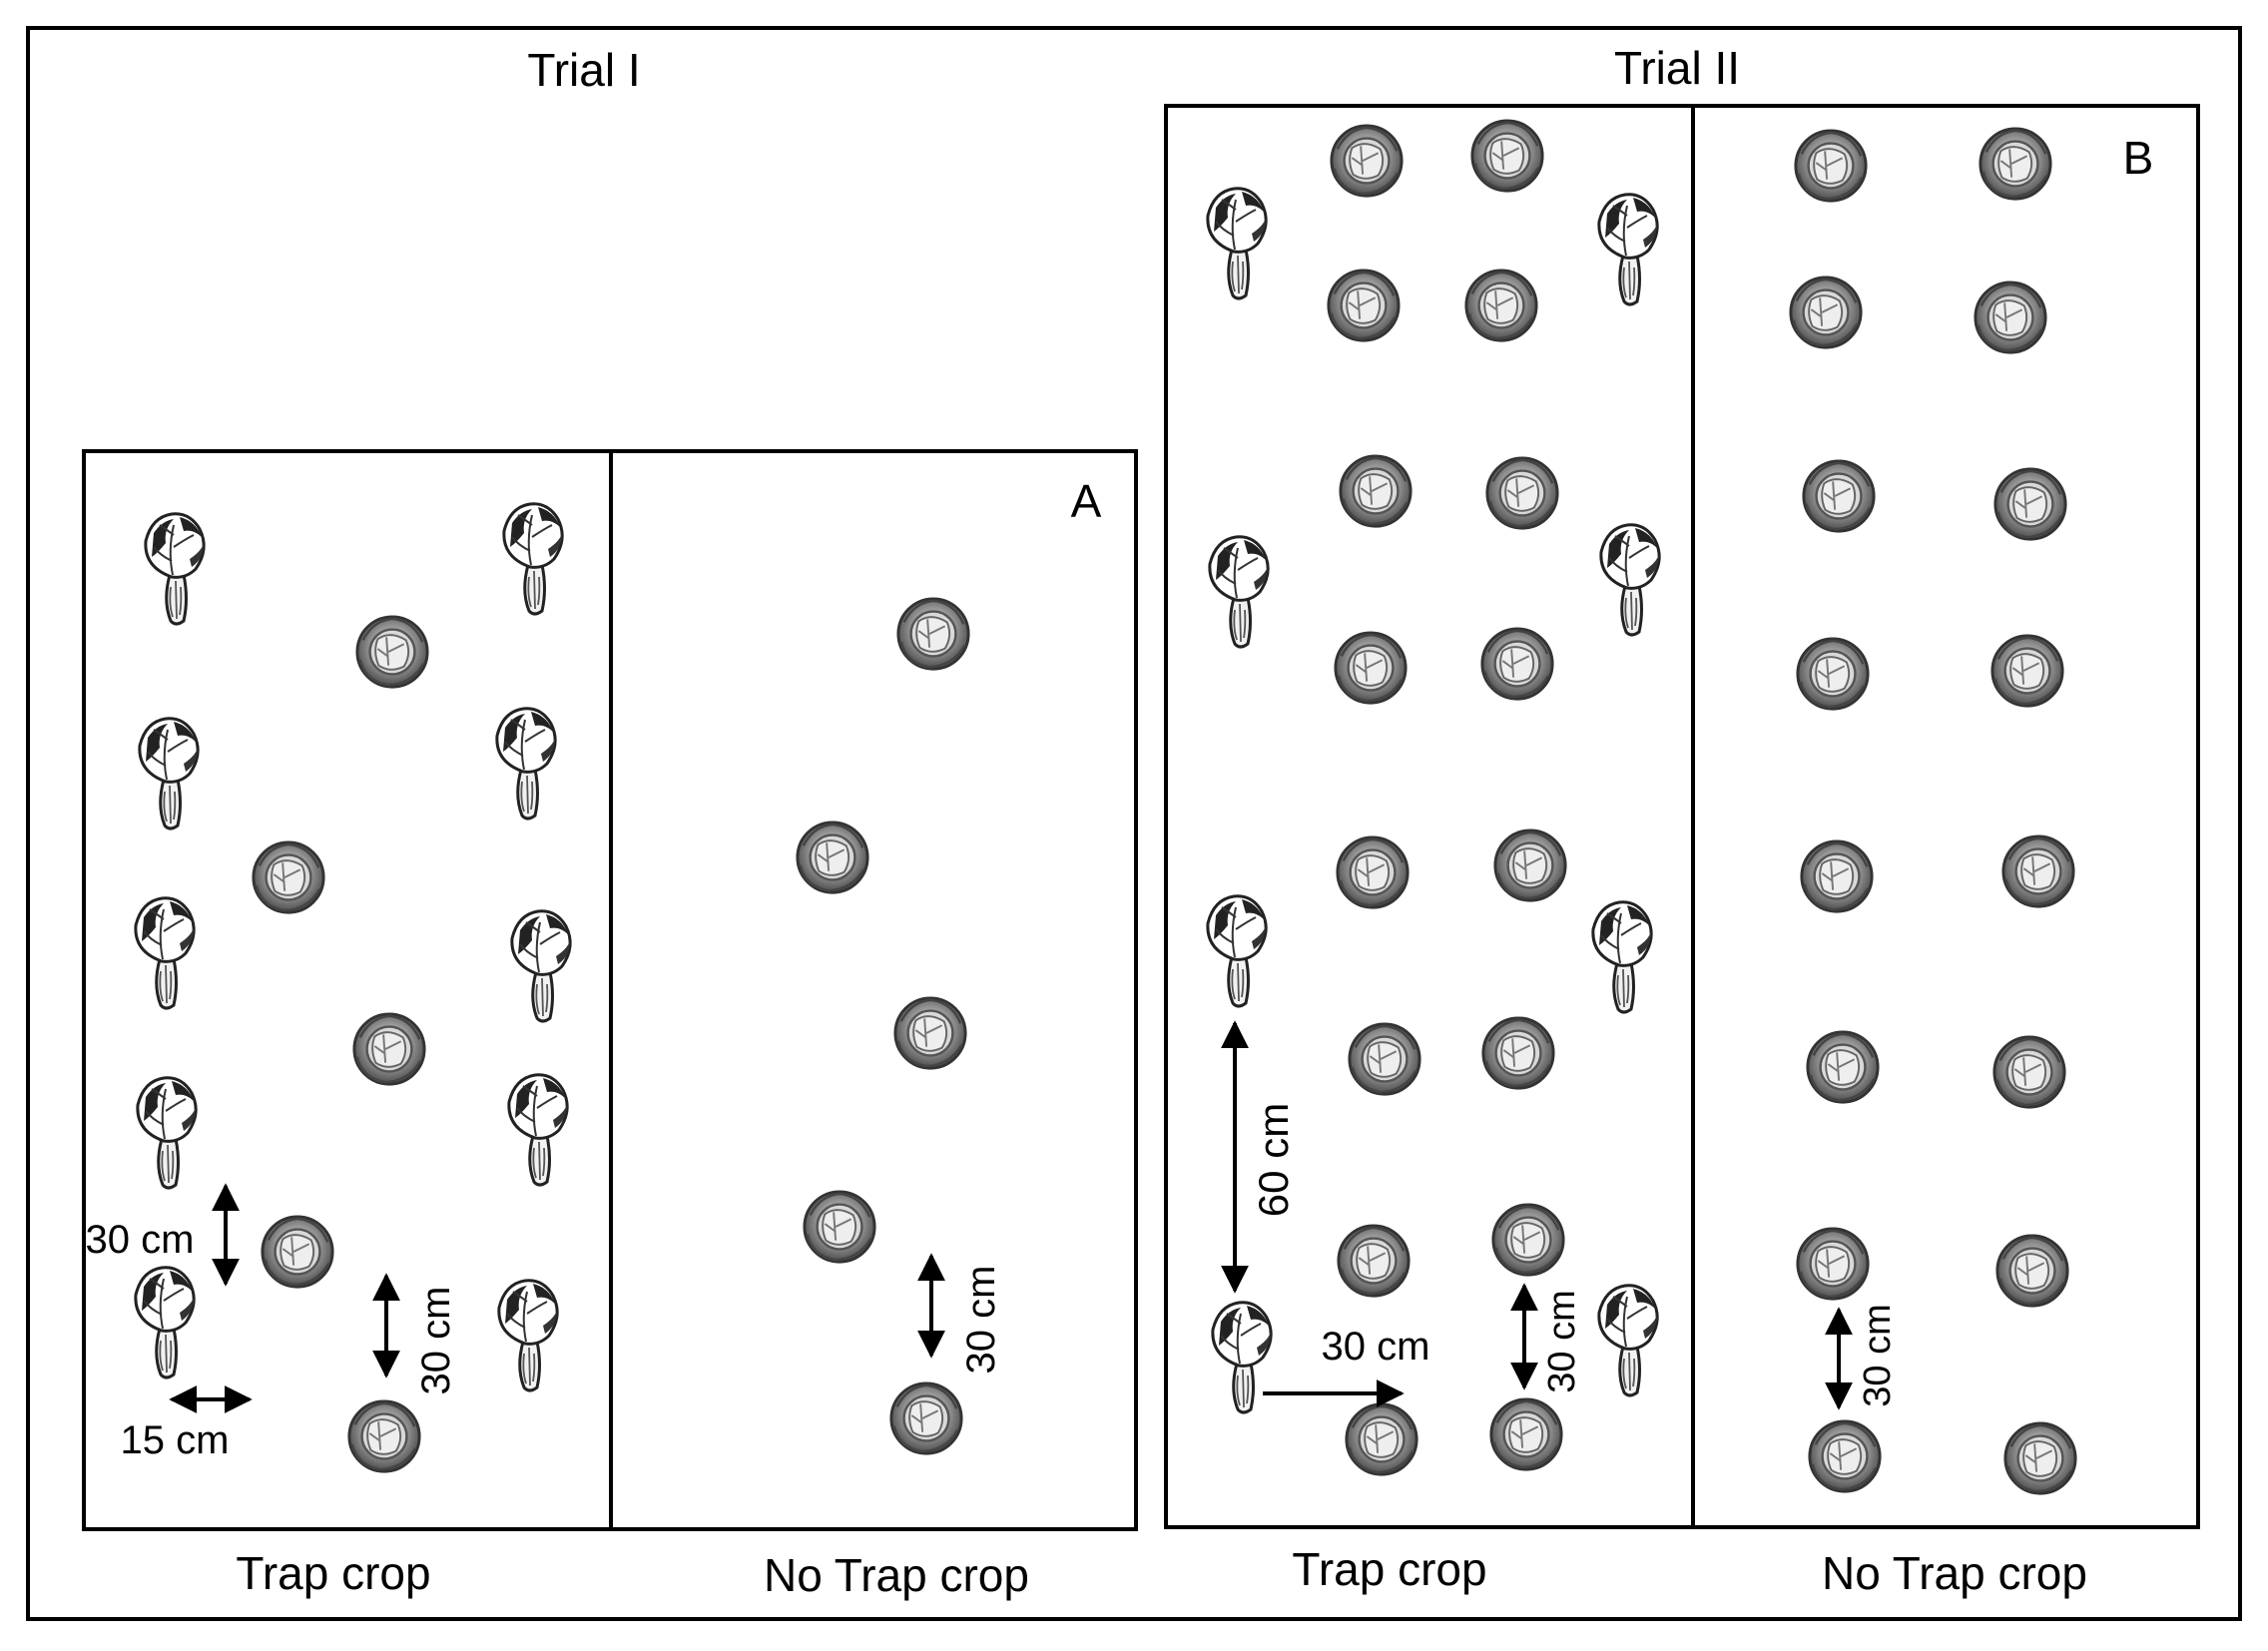 This screenshot has height=1651, width=2268. Describe the element at coordinates (1562, 1341) in the screenshot. I see `trap-cabbage-spacing-label-2: 30 cm` at that location.